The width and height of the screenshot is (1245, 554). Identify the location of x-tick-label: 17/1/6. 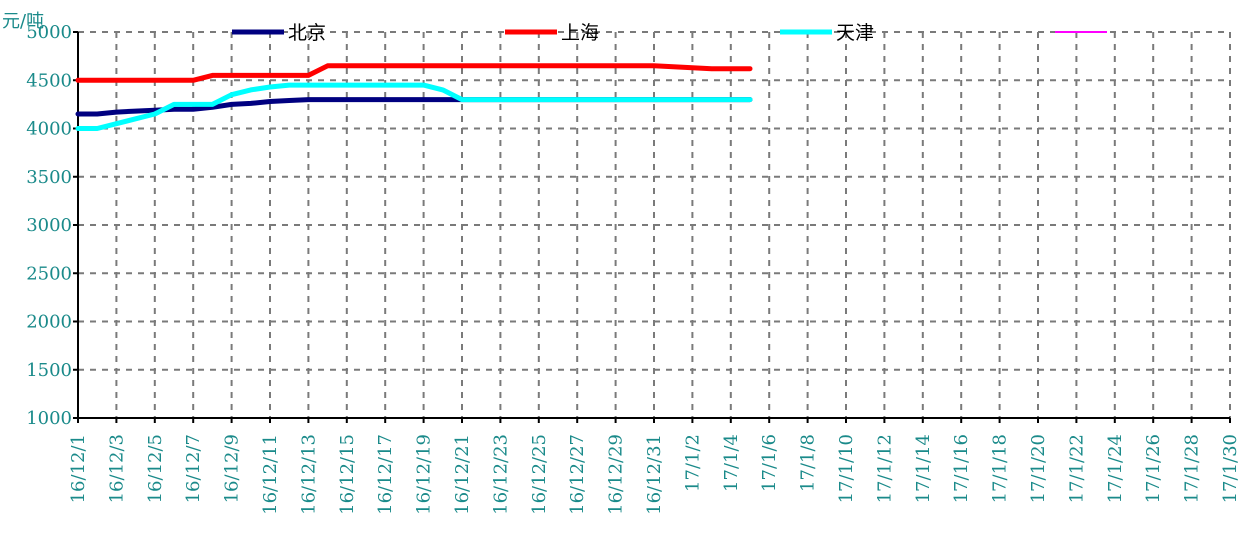
(769, 463).